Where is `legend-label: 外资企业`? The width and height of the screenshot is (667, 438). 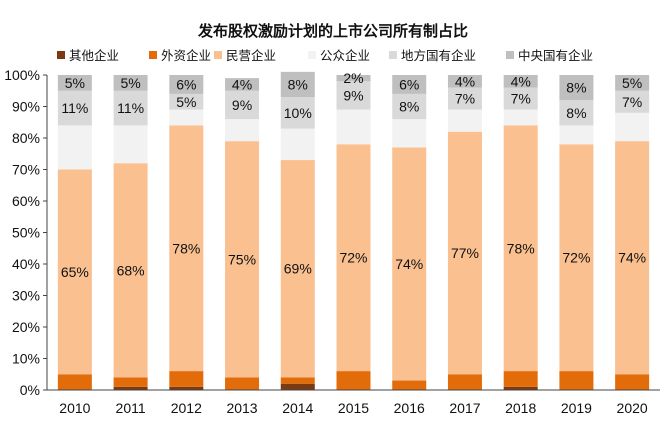 legend-label: 外资企业 is located at coordinates (186, 55).